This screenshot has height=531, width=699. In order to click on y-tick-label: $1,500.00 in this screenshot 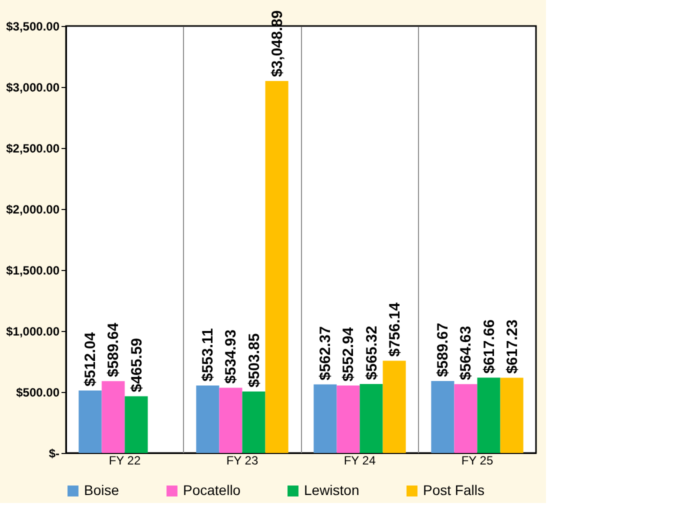, I will do `click(33, 271)`.